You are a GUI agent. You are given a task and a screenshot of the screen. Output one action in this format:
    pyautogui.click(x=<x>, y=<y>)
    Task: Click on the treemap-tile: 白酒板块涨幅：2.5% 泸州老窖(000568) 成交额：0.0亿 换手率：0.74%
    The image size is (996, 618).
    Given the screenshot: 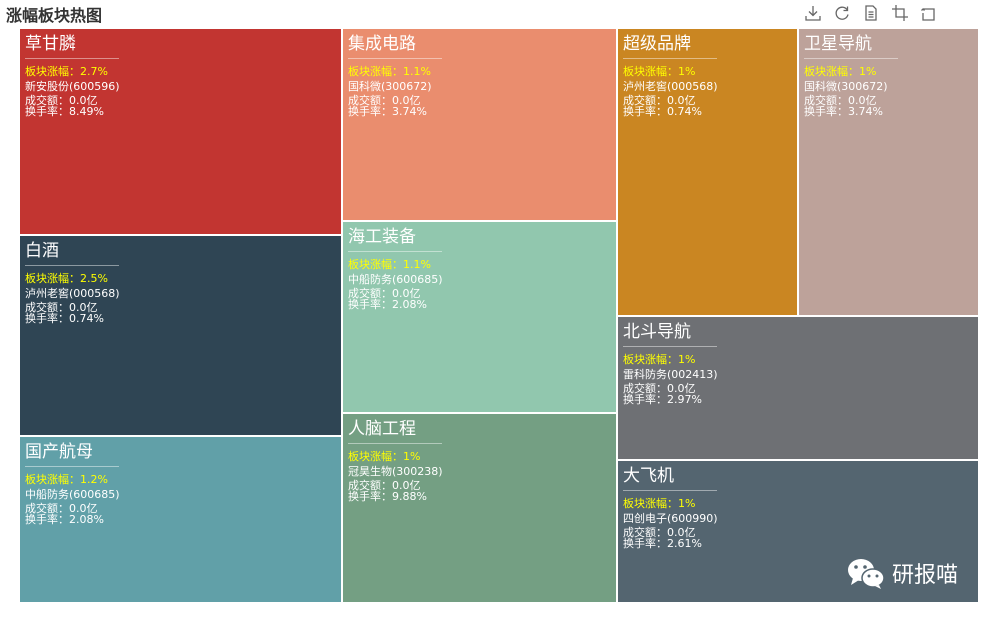 What is the action you would take?
    pyautogui.click(x=181, y=336)
    